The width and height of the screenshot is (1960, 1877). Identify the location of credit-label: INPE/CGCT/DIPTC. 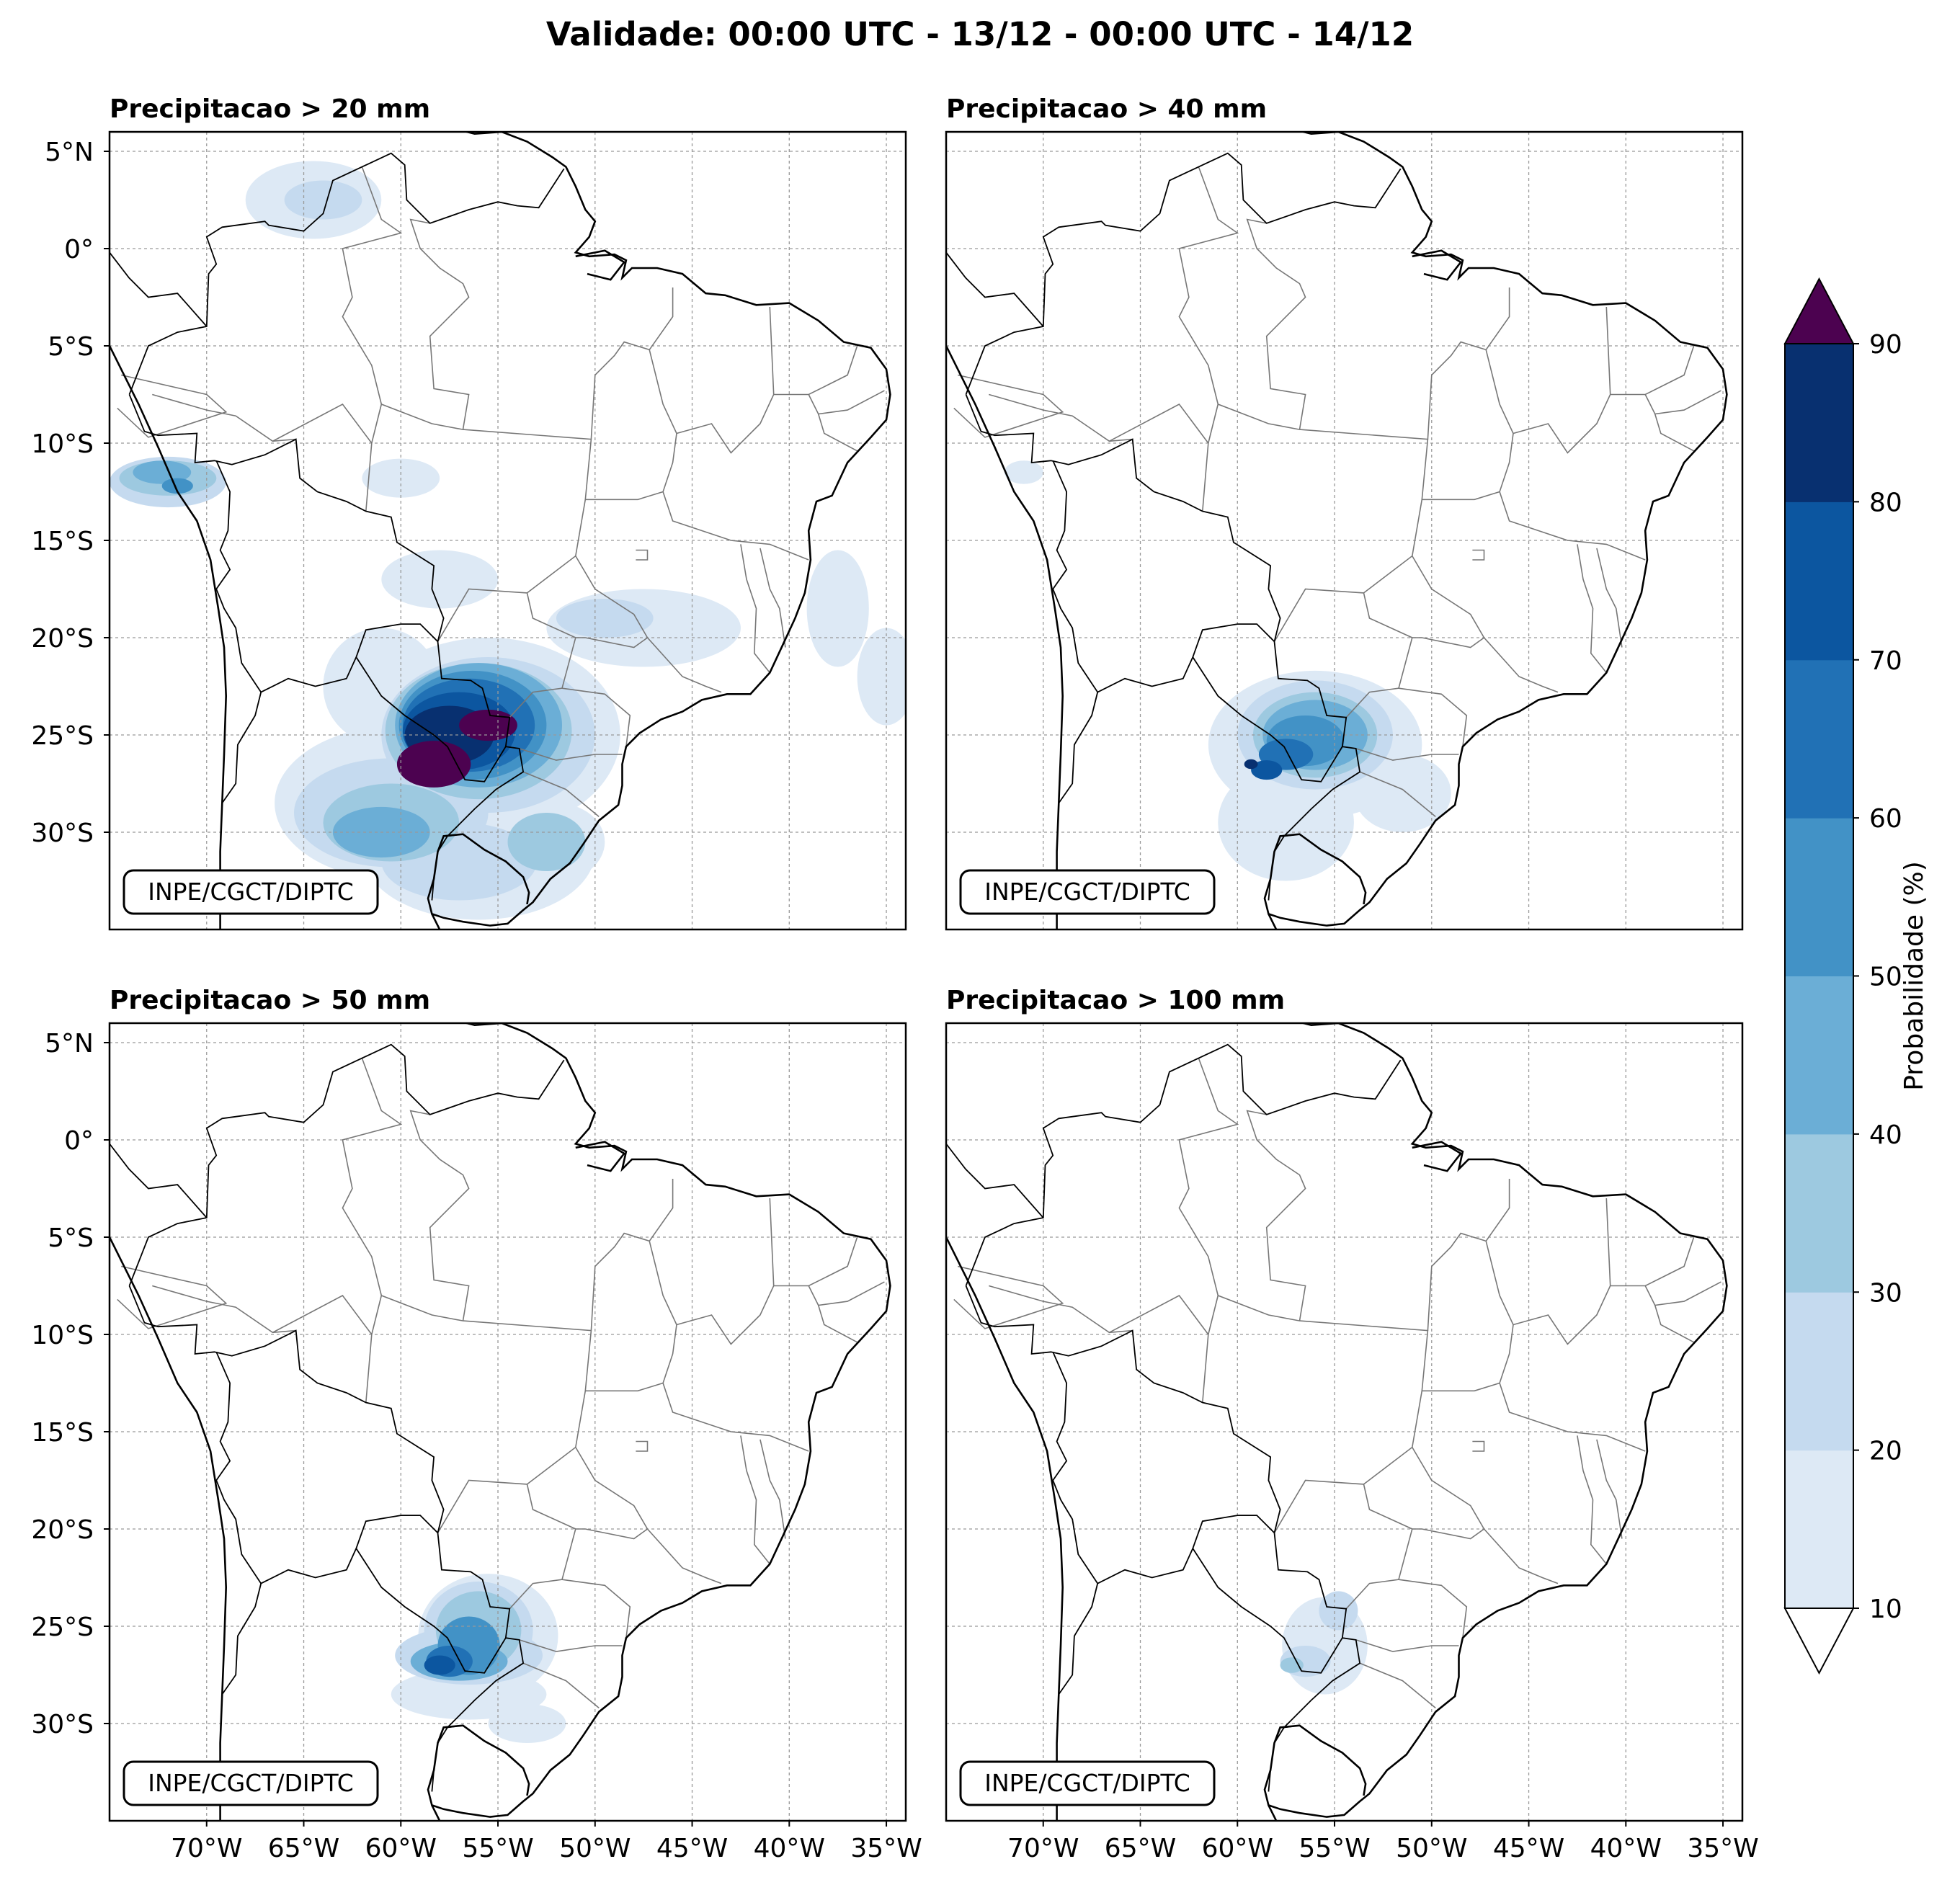
(1087, 892).